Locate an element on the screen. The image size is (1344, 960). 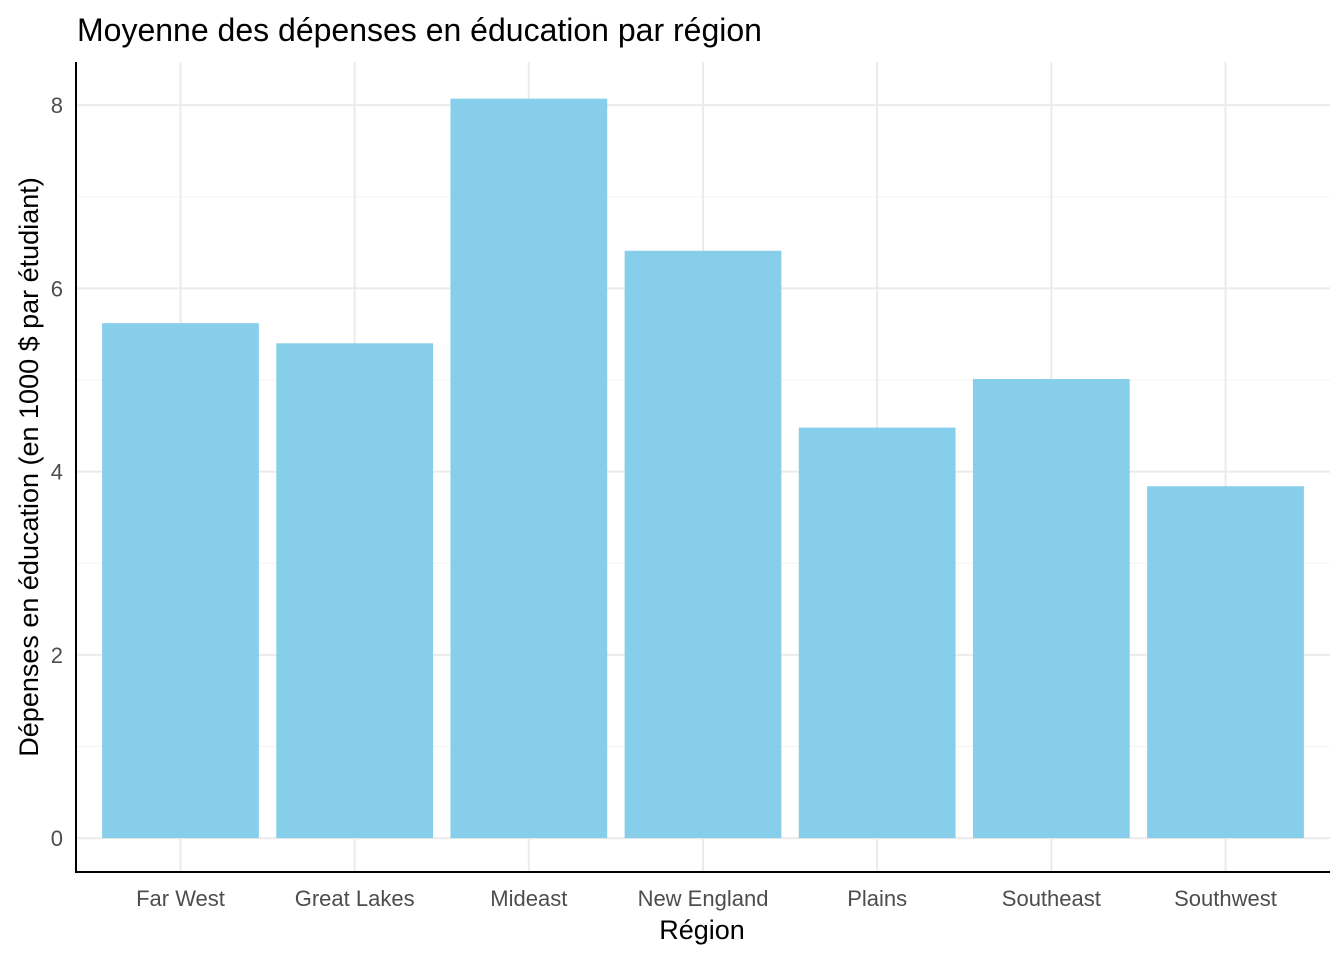
y-tick-labels: 0 2 4 6 8 is located at coordinates (57, 472).